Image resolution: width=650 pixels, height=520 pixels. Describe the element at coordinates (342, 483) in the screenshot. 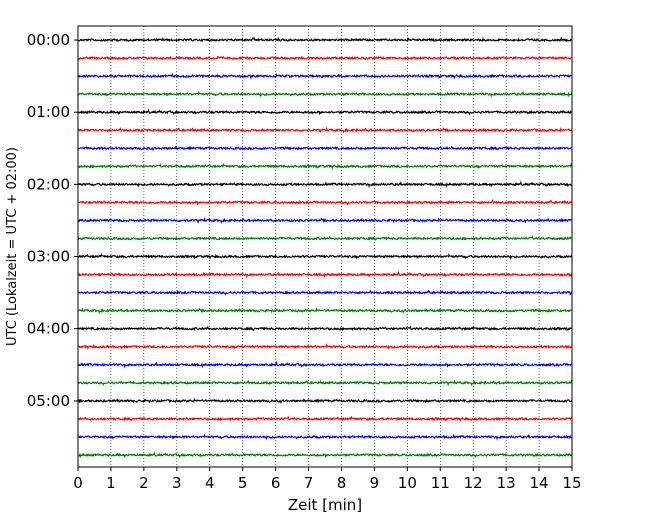

I see `x-tick-label-8: 8` at that location.